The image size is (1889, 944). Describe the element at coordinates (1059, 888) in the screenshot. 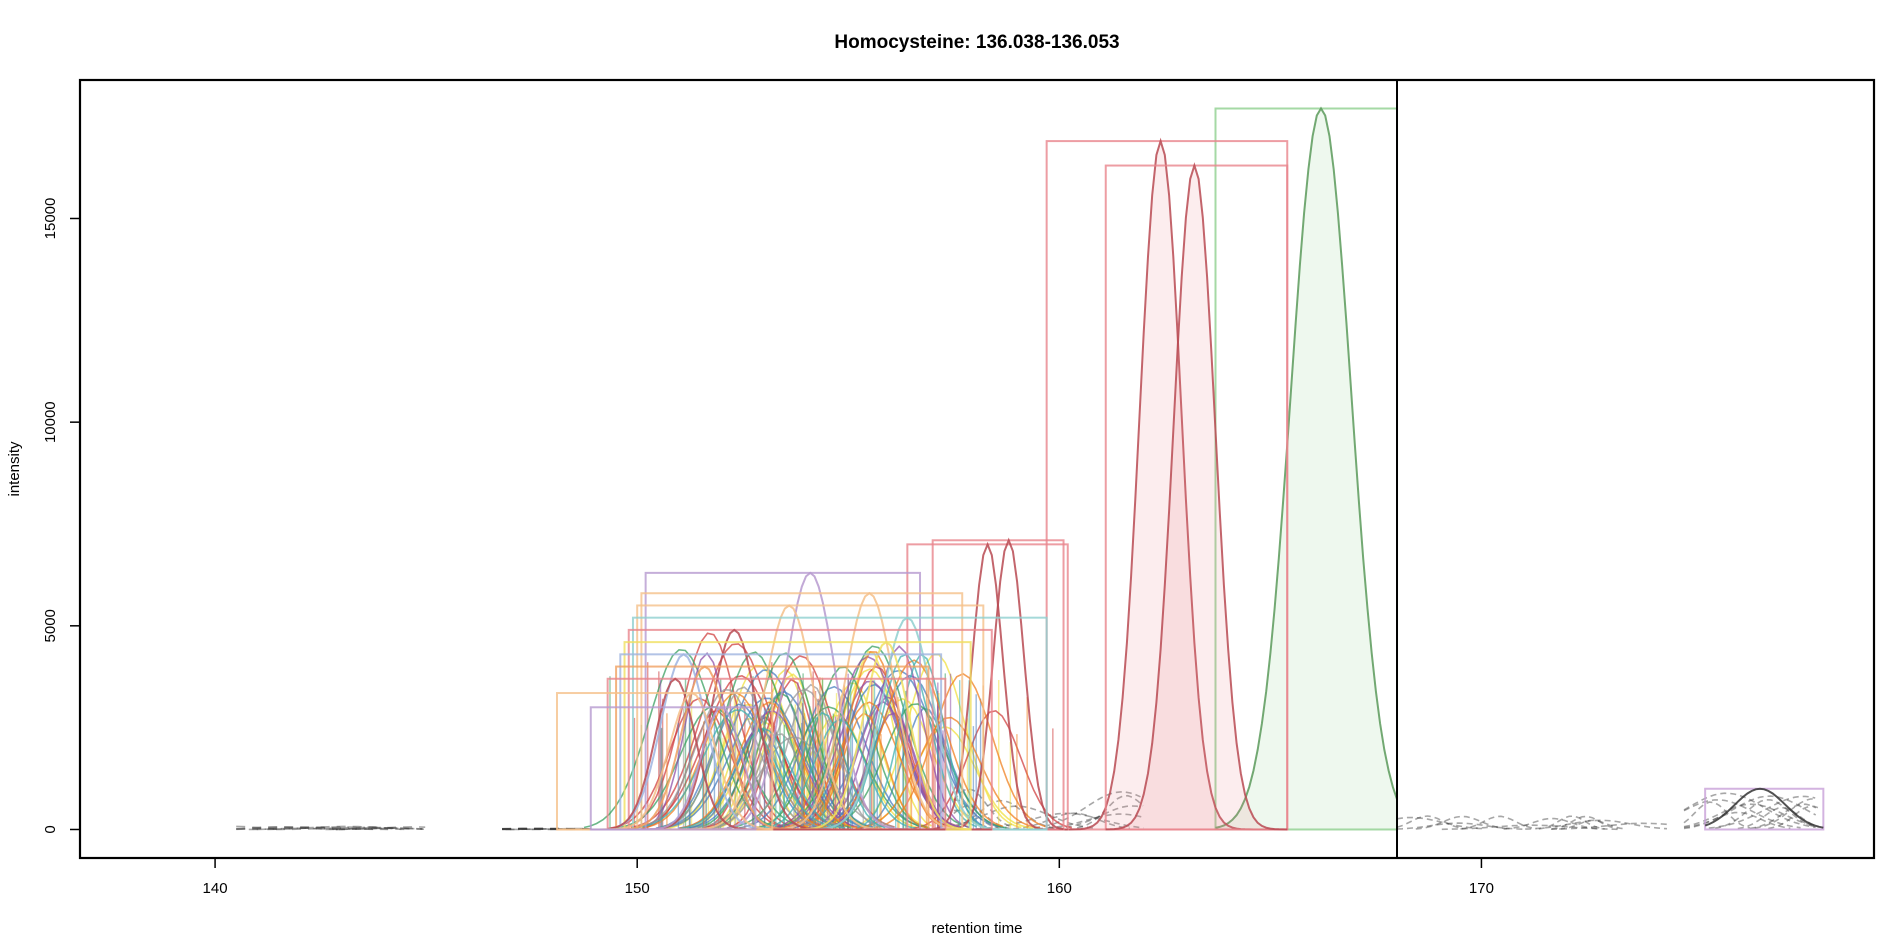

I see `x-tick-label: 160` at that location.